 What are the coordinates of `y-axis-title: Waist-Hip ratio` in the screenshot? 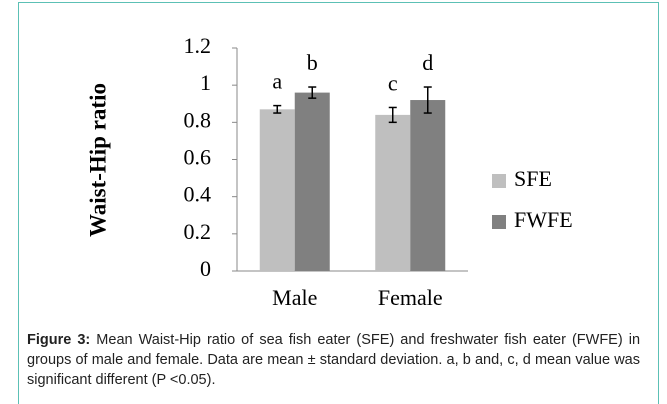 It's located at (97, 160).